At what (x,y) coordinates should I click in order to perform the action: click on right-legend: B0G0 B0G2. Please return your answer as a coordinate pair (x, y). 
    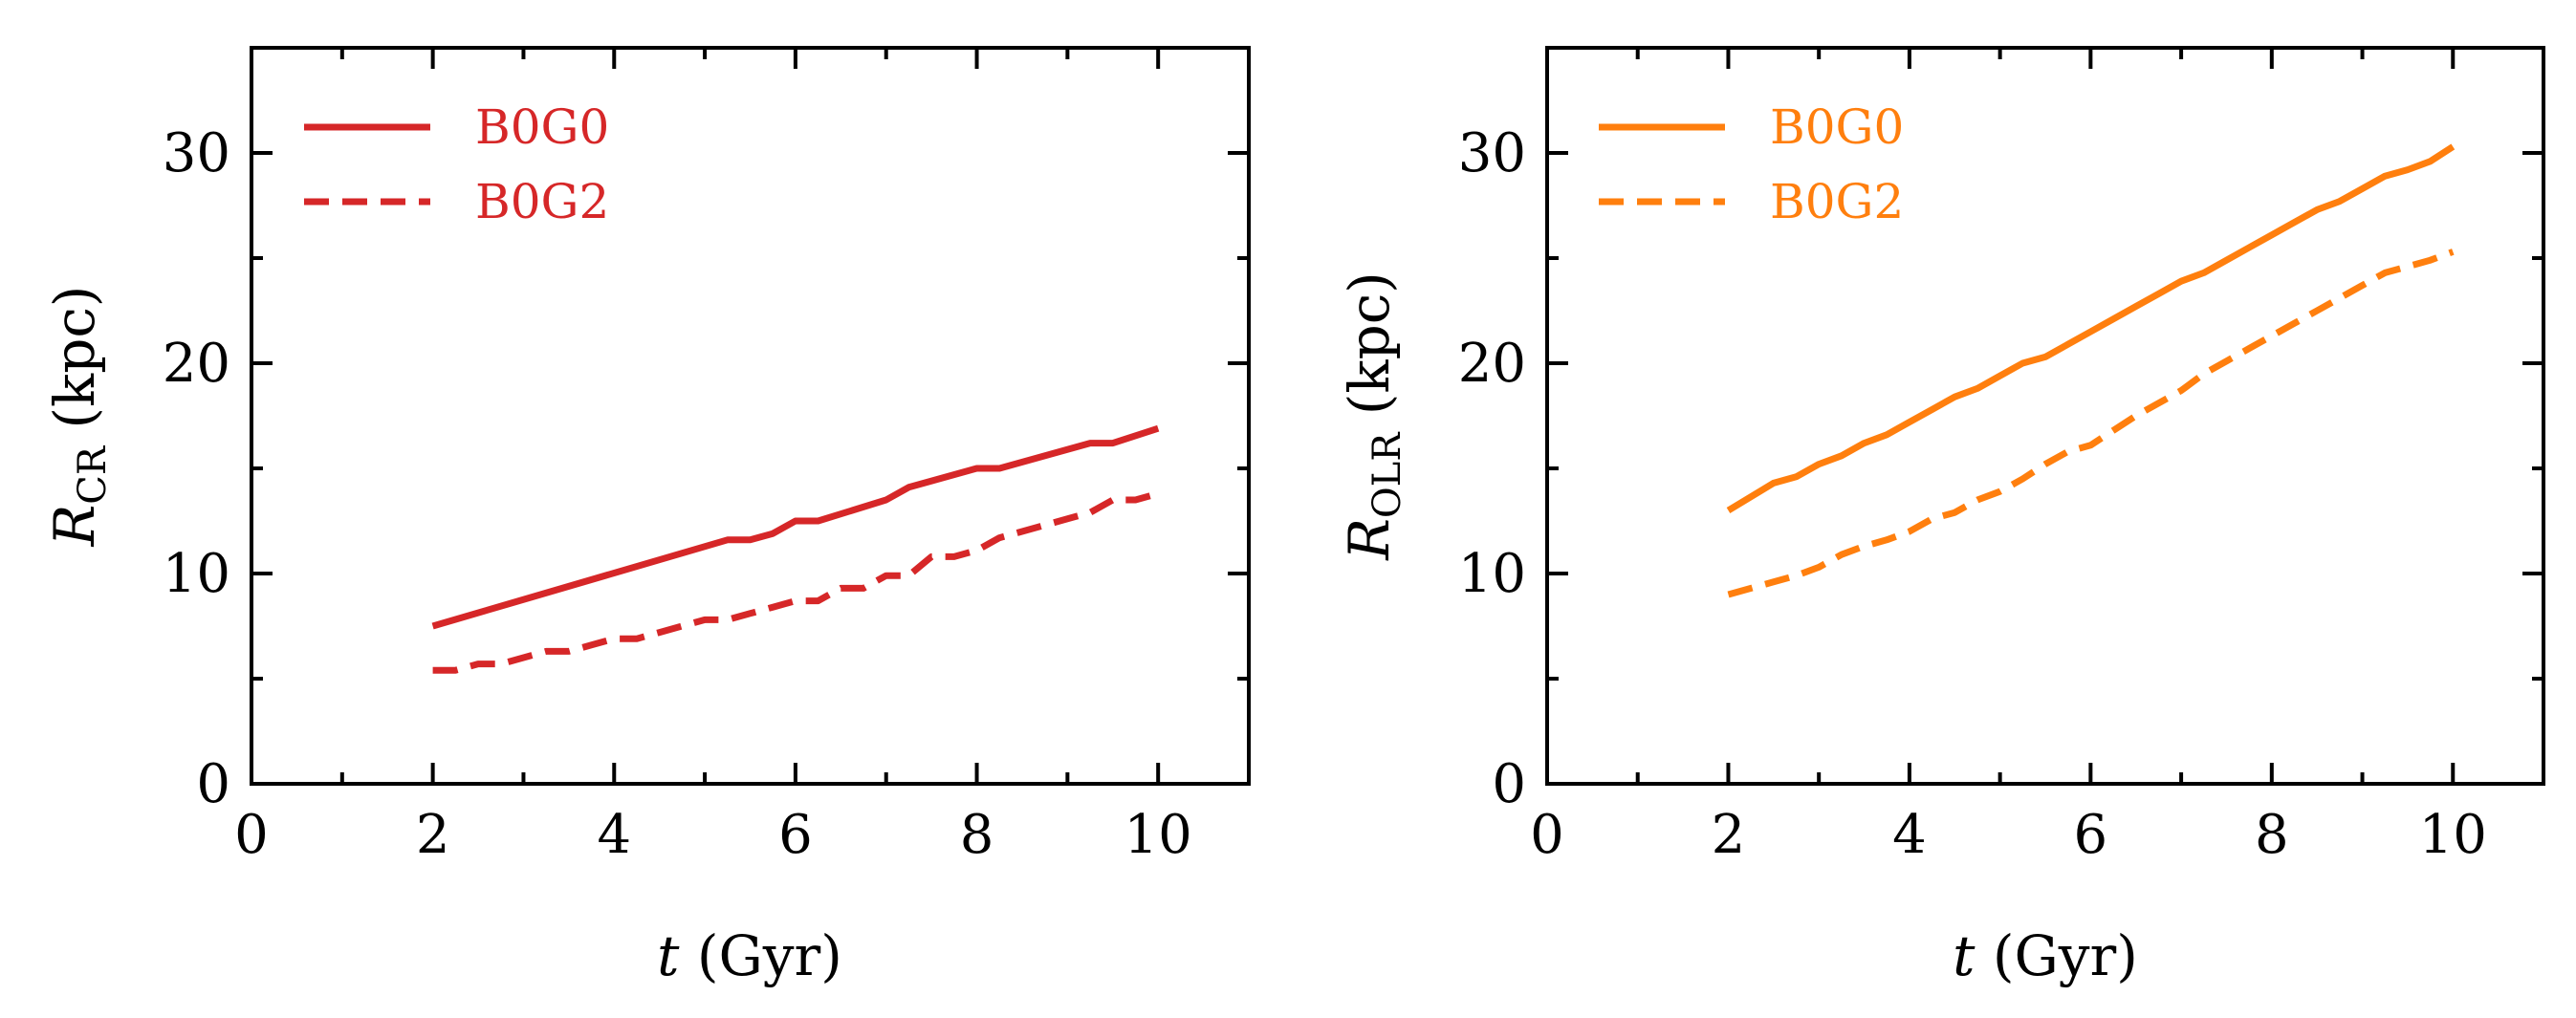
    Looking at the image, I should click on (1751, 164).